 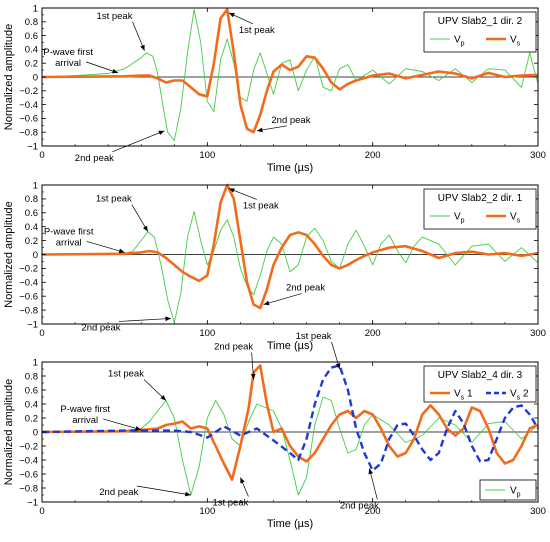 I want to click on y-tick-label: 1, so click(x=35, y=8).